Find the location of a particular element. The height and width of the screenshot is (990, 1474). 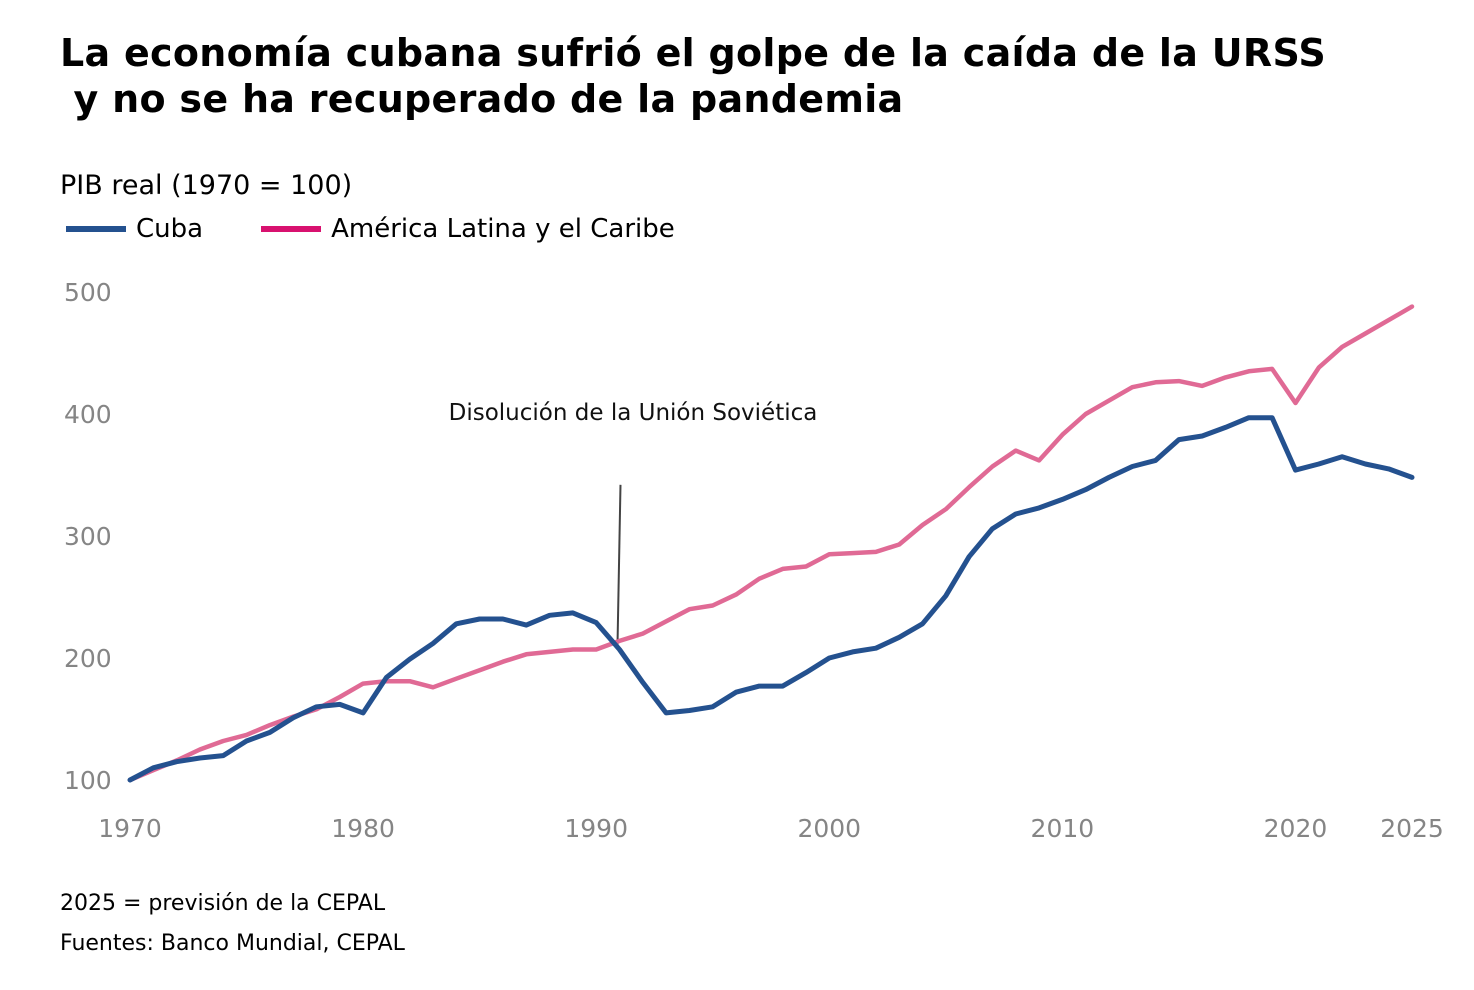

x-tick-label: 2025 is located at coordinates (1412, 828).